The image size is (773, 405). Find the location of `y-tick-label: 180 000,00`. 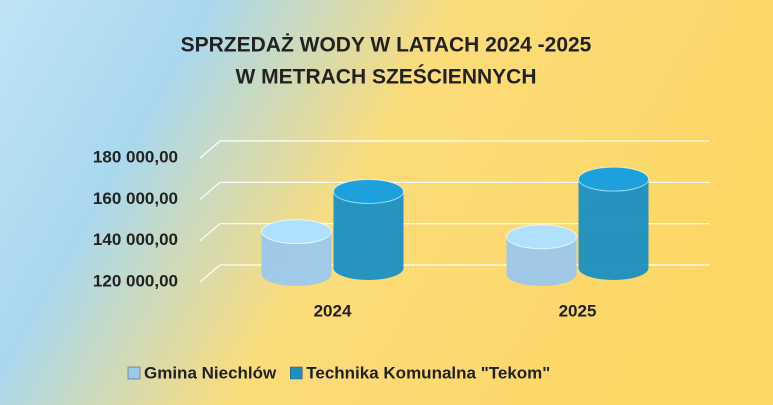

y-tick-label: 180 000,00 is located at coordinates (135, 156).